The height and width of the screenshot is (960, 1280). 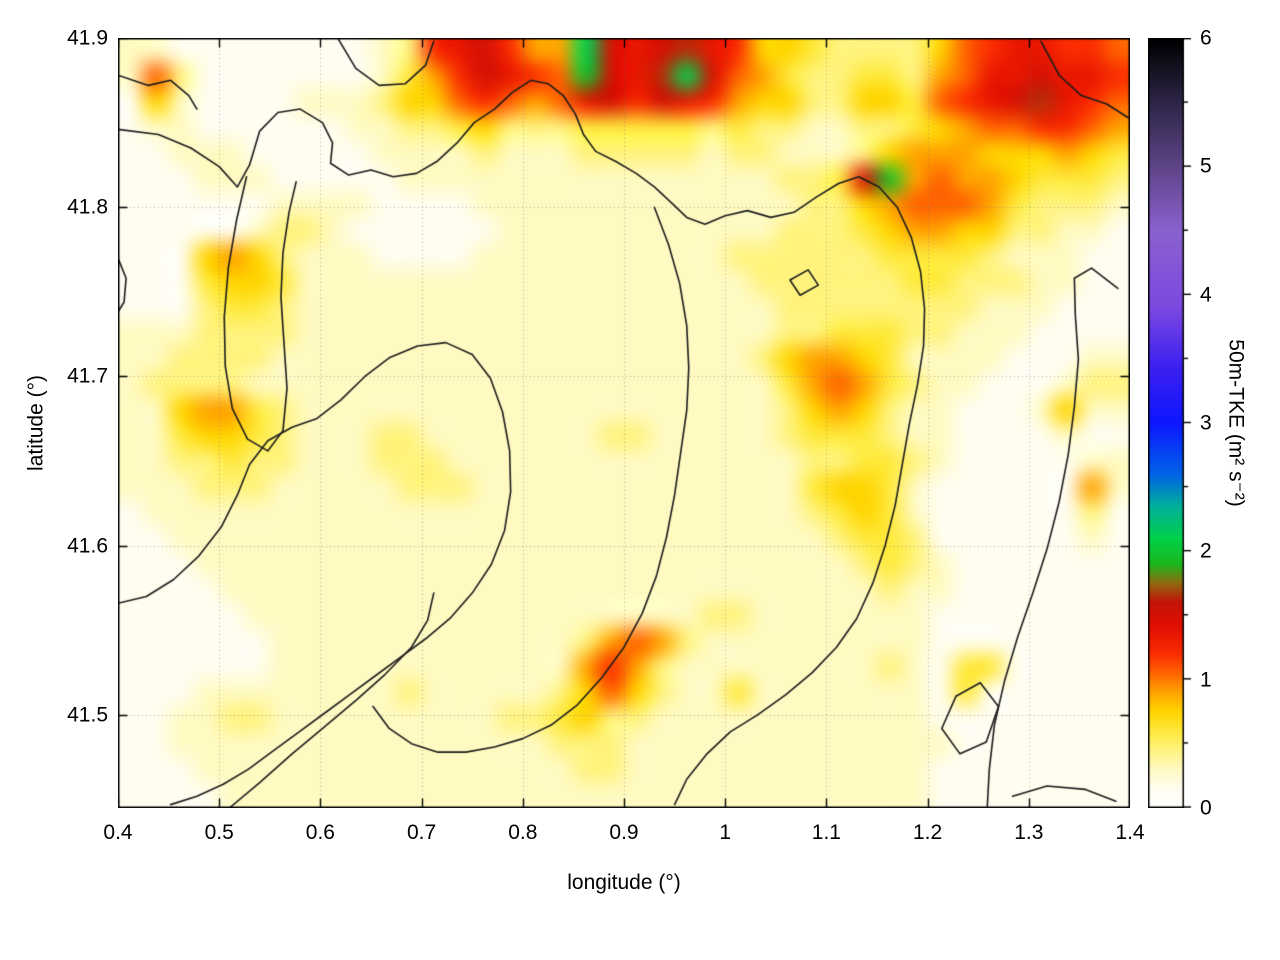 What do you see at coordinates (36, 423) in the screenshot?
I see `y-axis-title: latitude (°)` at bounding box center [36, 423].